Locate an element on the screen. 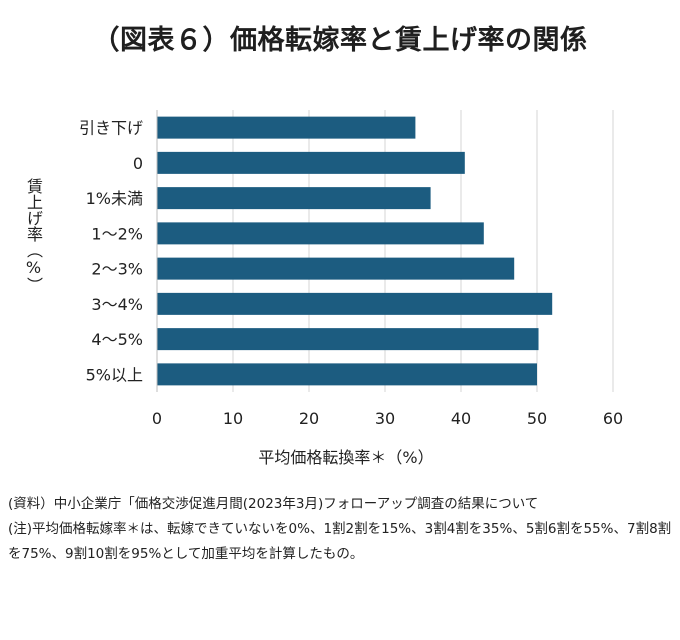  x-tick-label: 50 is located at coordinates (537, 418).